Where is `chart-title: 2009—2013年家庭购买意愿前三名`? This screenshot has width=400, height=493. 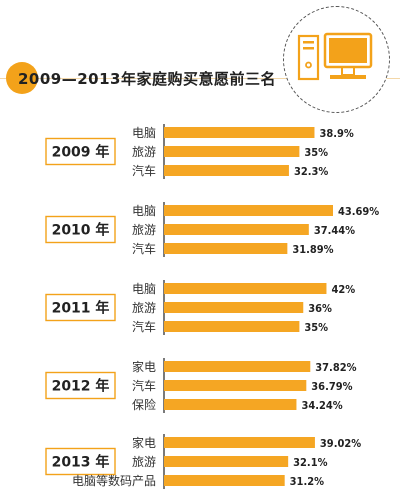
chart-title: 2009—2013年家庭购买意愿前三名 is located at coordinates (147, 79).